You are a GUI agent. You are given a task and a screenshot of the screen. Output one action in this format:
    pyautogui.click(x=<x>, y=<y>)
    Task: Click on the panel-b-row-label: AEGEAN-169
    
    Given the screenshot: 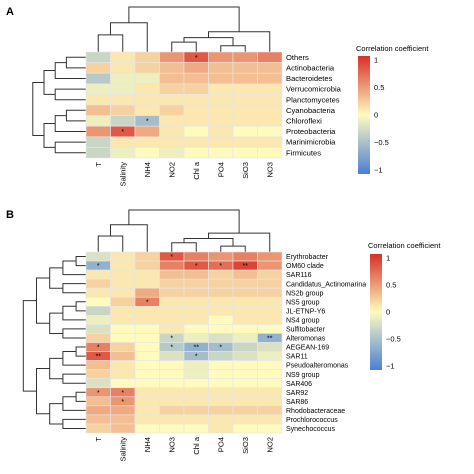 What is the action you would take?
    pyautogui.click(x=307, y=348)
    